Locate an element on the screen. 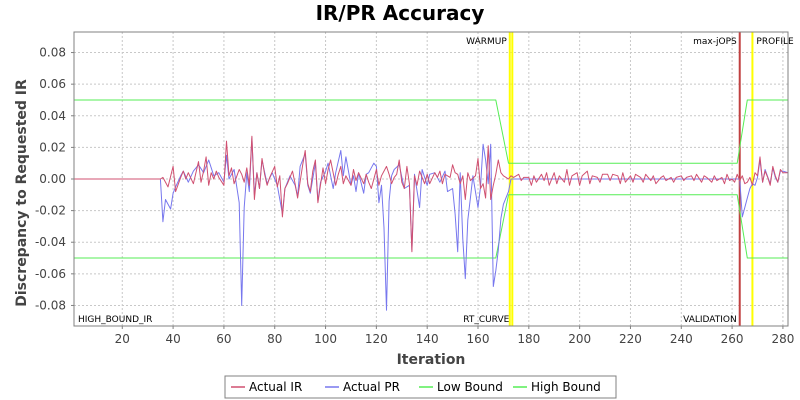 The width and height of the screenshot is (800, 400). y-tick-label: -0.08 is located at coordinates (50, 305).